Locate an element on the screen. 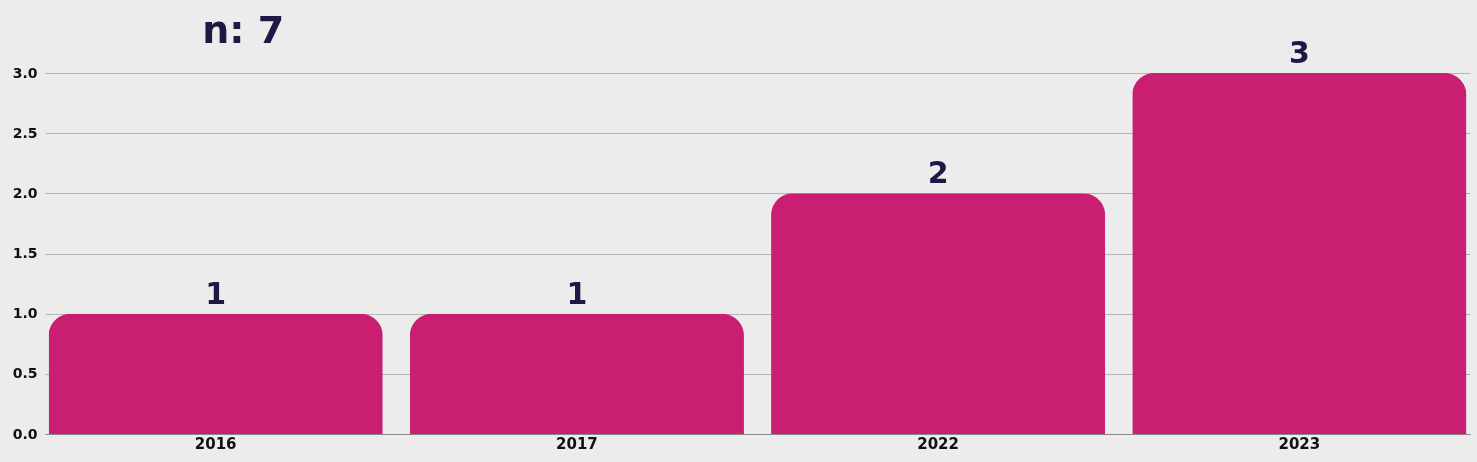 This screenshot has width=1477, height=462. y-tick-label: 1.5 is located at coordinates (25, 253).